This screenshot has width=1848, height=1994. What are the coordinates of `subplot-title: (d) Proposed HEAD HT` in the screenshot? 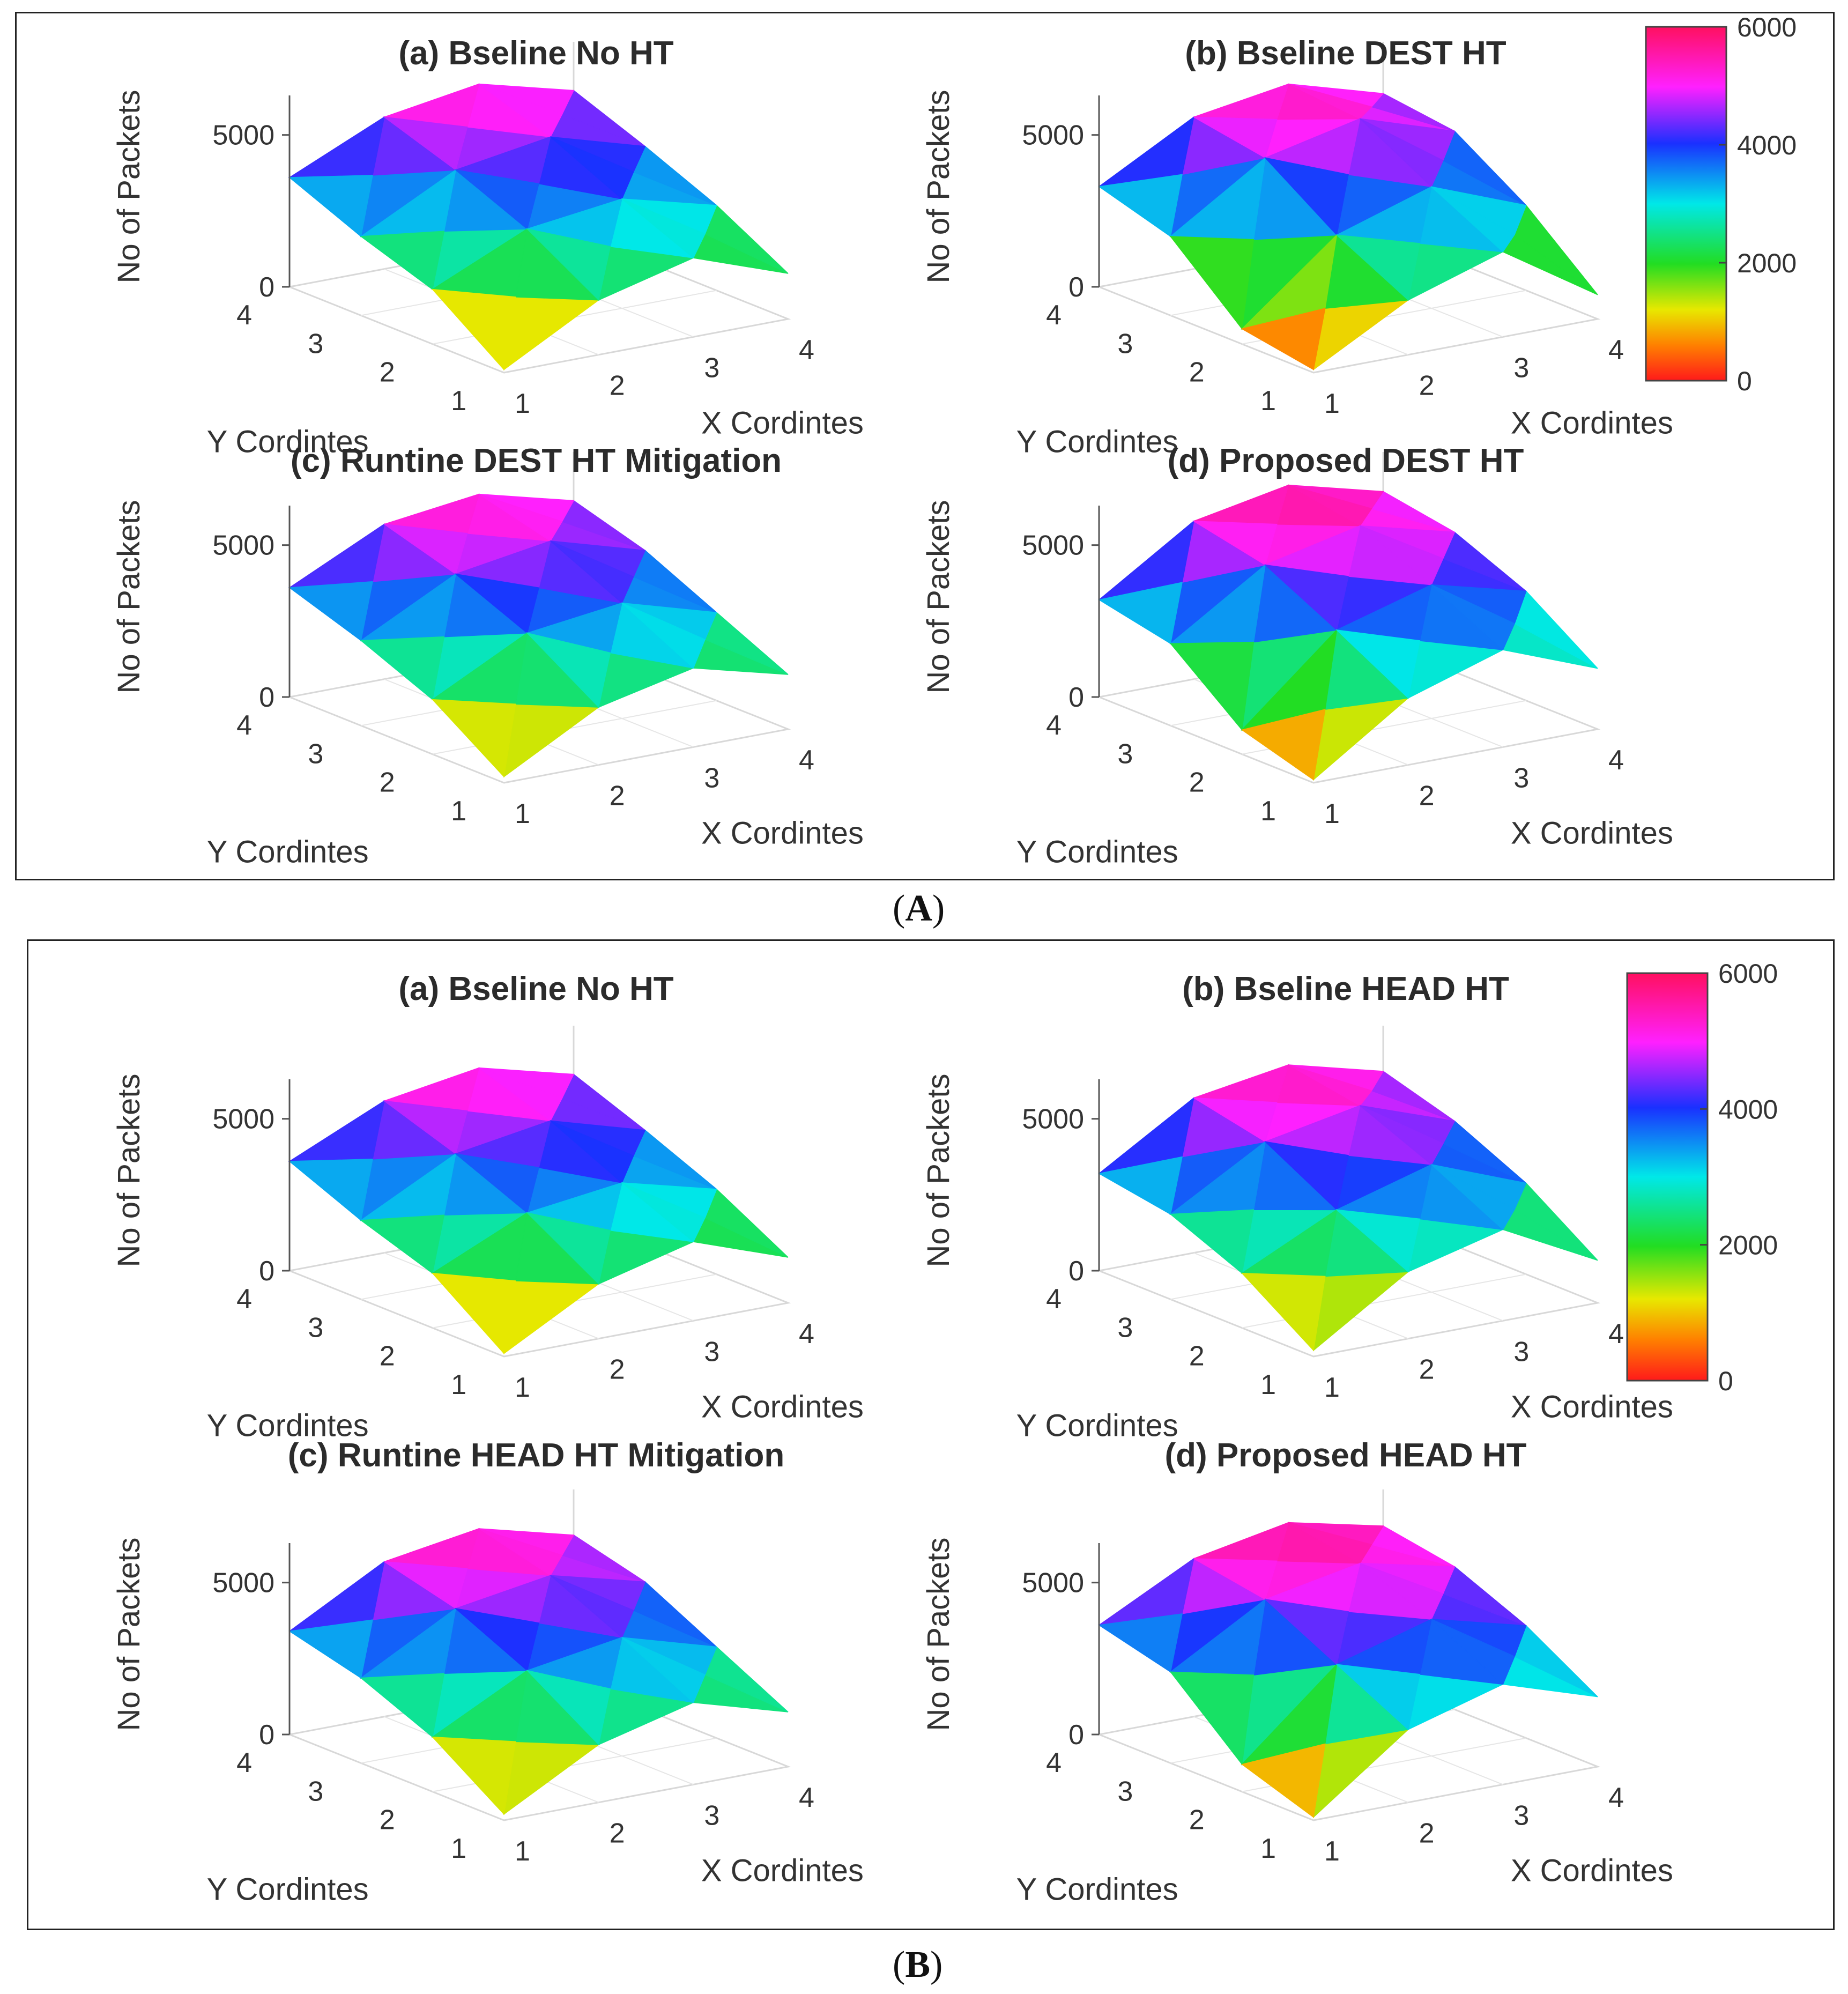 It's located at (1345, 1456).